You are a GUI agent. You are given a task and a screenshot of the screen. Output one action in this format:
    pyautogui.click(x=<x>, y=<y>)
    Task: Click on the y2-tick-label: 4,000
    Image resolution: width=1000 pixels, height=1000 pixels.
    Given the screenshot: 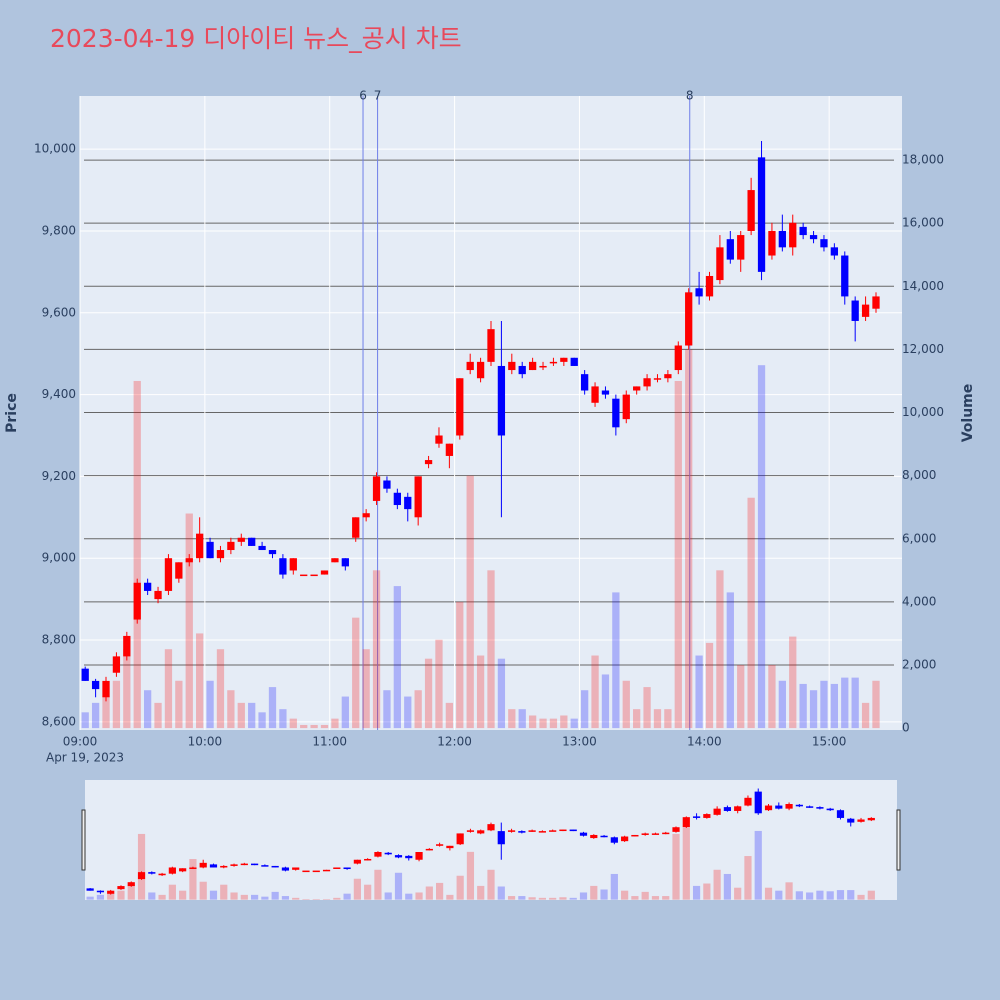 What is the action you would take?
    pyautogui.click(x=919, y=601)
    